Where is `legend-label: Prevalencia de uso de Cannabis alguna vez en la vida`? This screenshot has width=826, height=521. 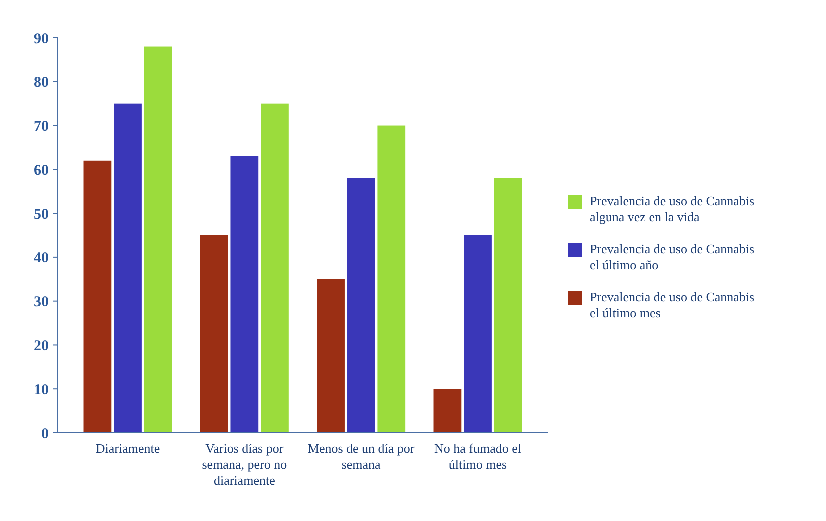 legend-label: Prevalencia de uso de Cannabis alguna vez en la vida is located at coordinates (672, 209).